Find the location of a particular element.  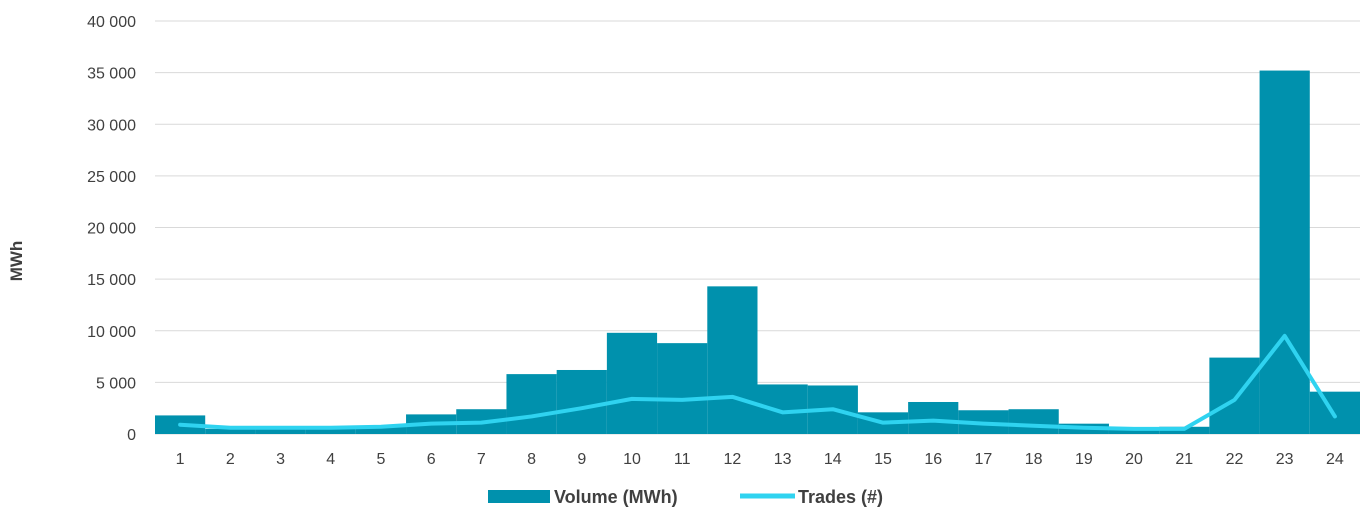

x-tick-label: 22 is located at coordinates (1235, 459).